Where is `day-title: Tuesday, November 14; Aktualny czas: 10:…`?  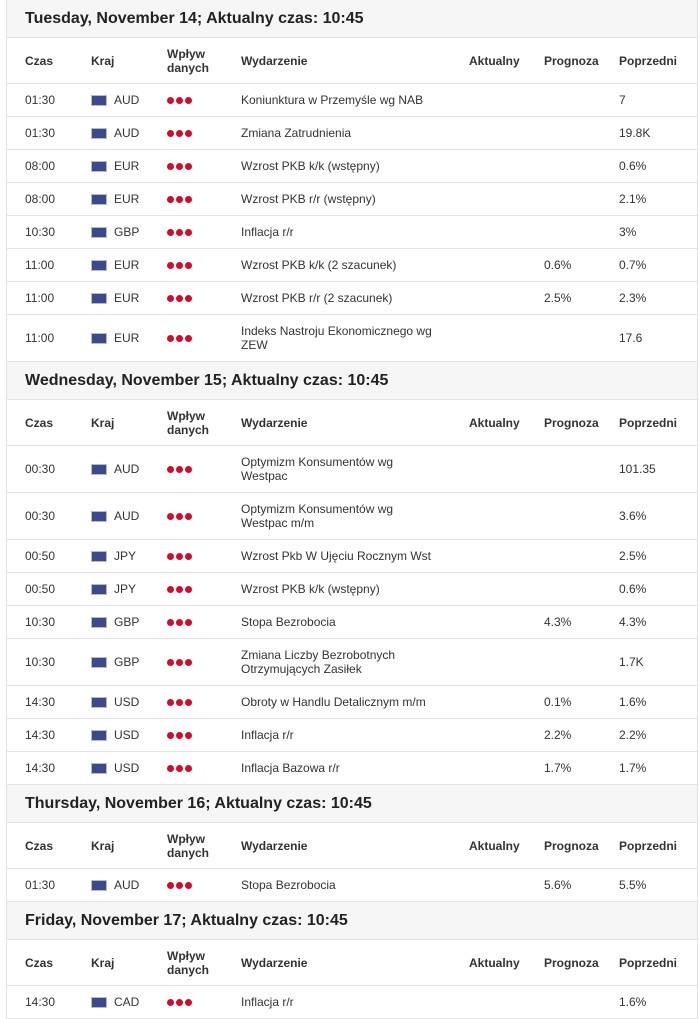
day-title: Tuesday, November 14; Aktualny czas: 10:… is located at coordinates (352, 19).